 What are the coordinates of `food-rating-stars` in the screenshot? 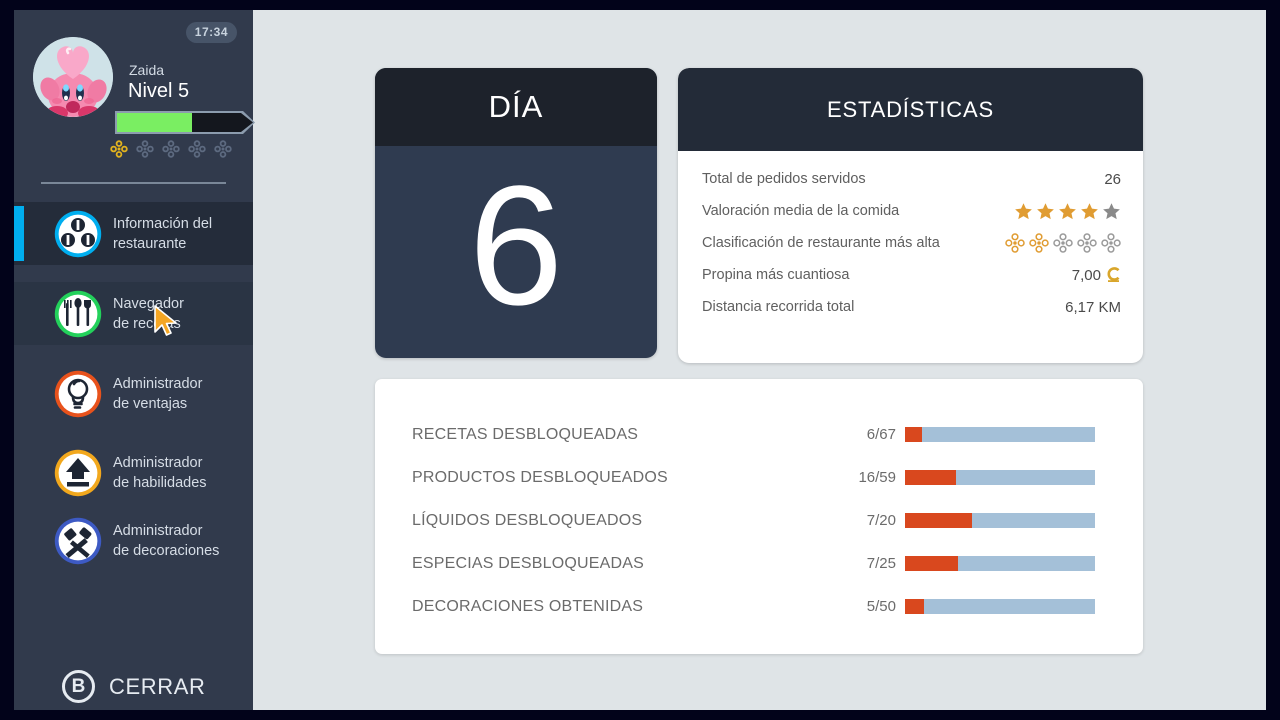 It's located at (1067, 211).